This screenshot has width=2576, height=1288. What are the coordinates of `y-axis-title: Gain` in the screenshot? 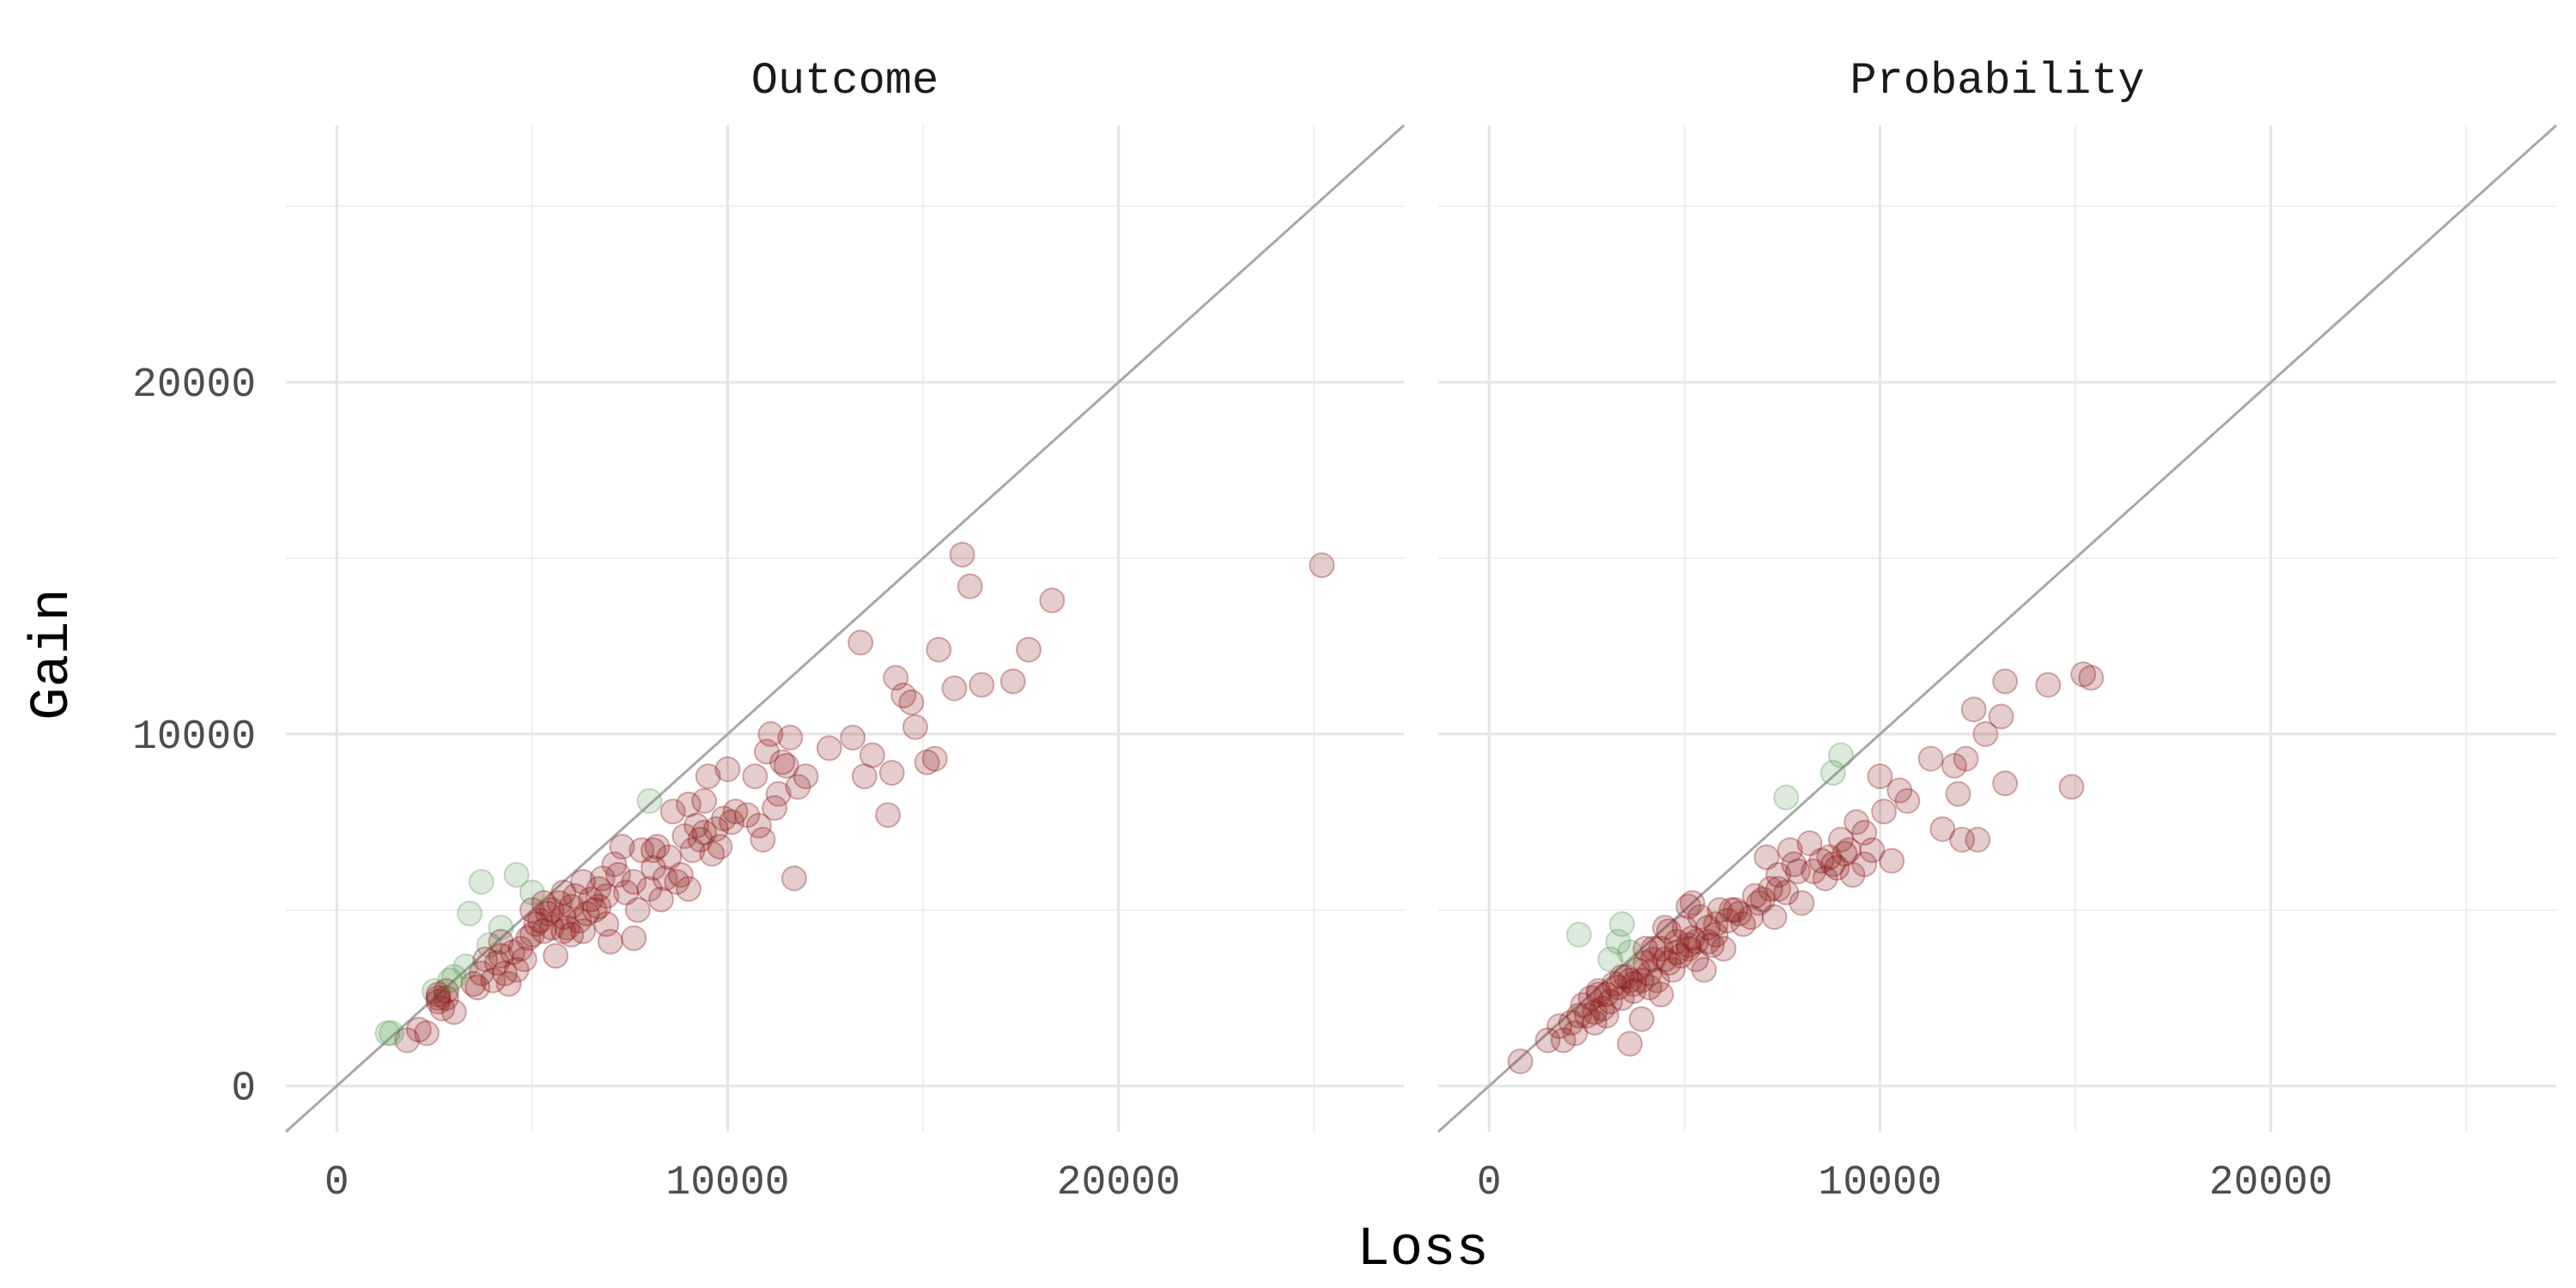 It's located at (53, 654).